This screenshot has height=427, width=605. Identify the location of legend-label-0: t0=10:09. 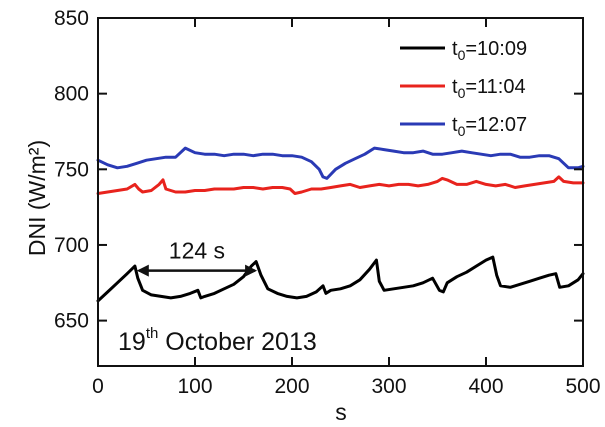
(489, 50).